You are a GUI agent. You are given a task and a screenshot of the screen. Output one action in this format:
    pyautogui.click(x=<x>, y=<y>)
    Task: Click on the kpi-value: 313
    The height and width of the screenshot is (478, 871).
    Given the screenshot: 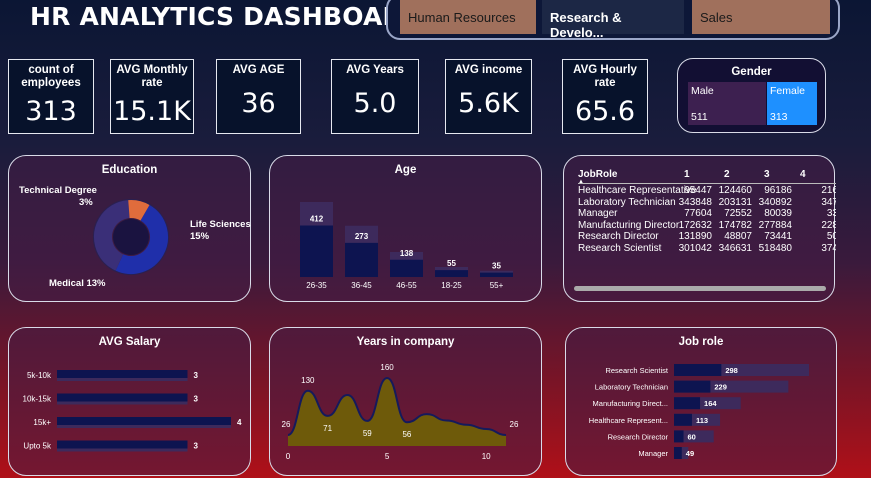 What is the action you would take?
    pyautogui.click(x=51, y=111)
    